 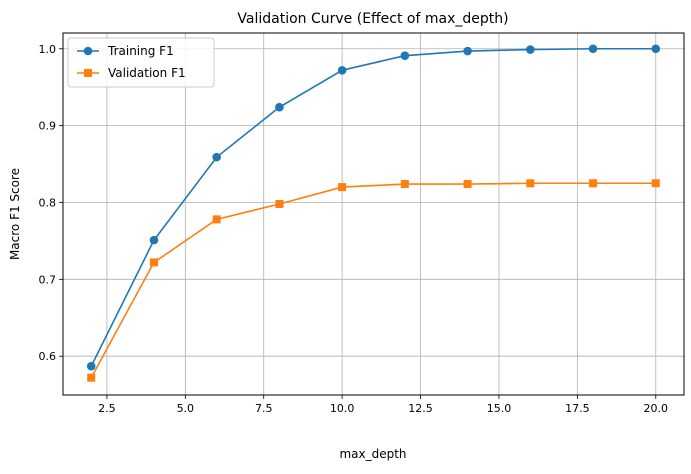 What do you see at coordinates (656, 408) in the screenshot?
I see `x-tick-label: 20.0` at bounding box center [656, 408].